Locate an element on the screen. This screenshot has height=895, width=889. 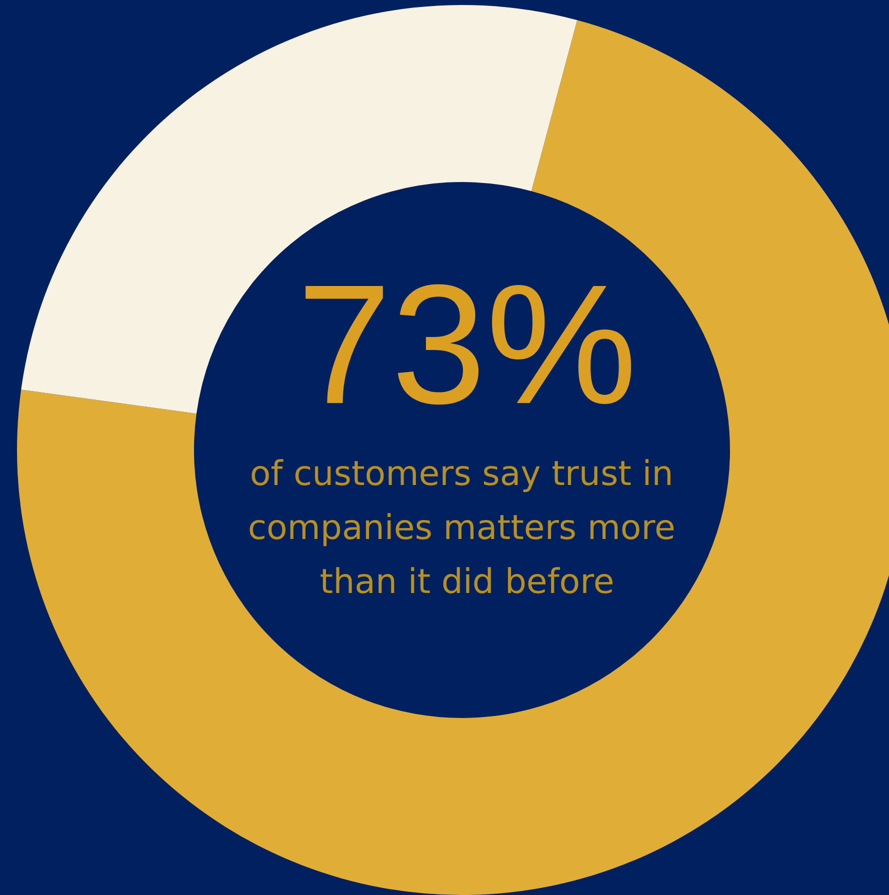
text: 73% is located at coordinates (467, 345).